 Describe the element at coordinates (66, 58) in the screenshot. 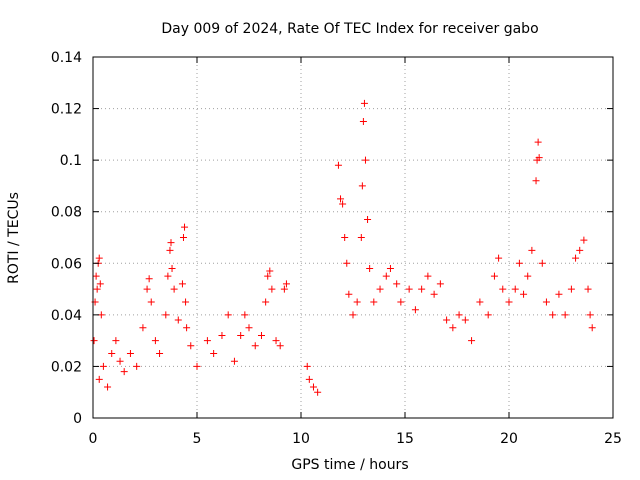

I see `y-tick-label: 0.14` at that location.